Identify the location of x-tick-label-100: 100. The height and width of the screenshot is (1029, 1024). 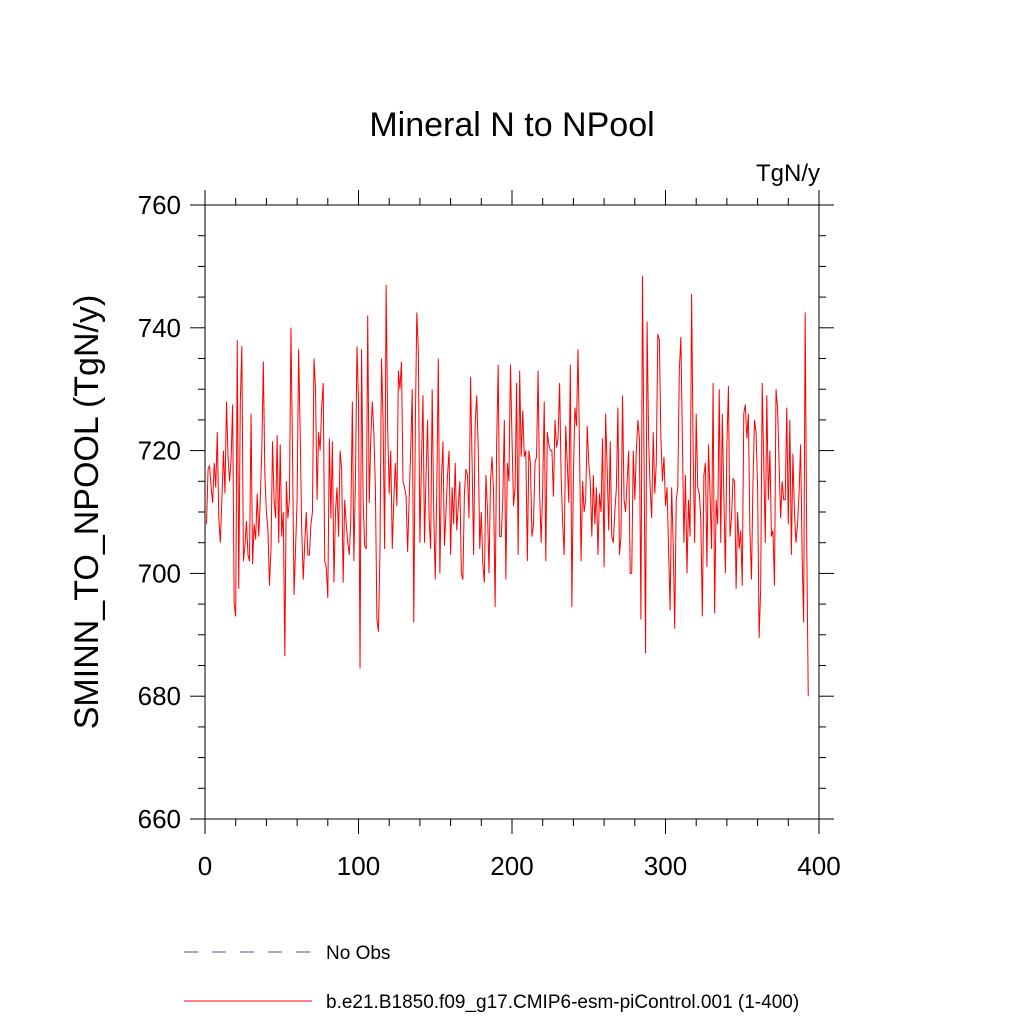
(358, 866).